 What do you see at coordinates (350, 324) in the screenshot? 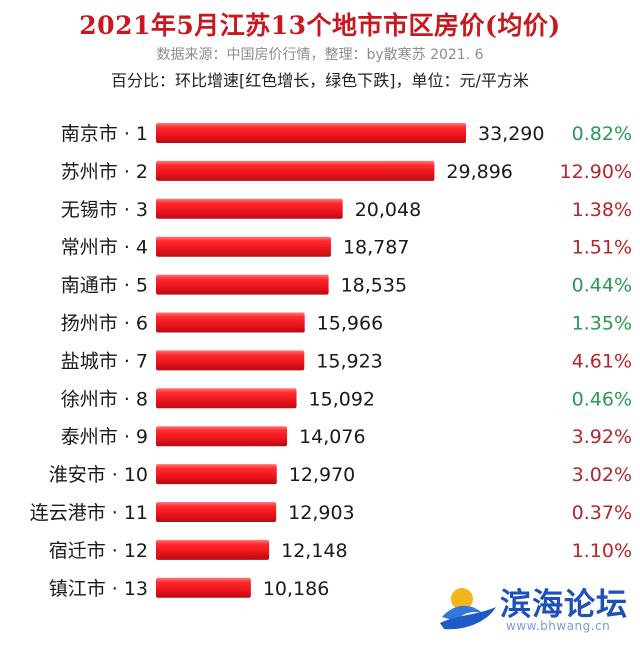
I see `value-label: 15,966` at bounding box center [350, 324].